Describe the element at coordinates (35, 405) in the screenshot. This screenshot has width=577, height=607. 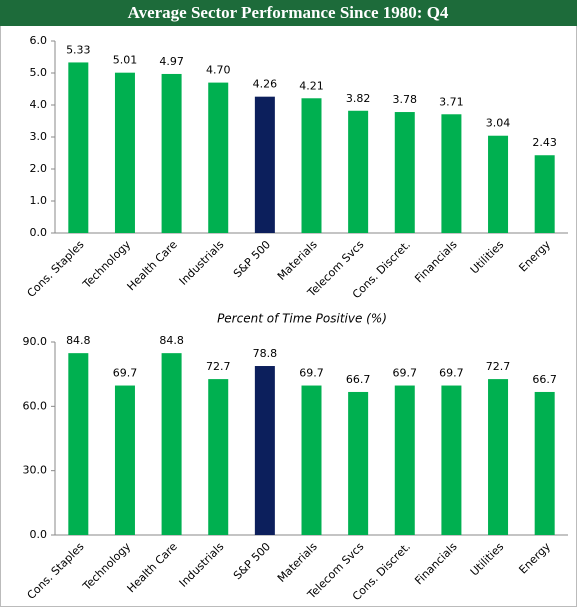
I see `y-tick-label: 60.0` at that location.